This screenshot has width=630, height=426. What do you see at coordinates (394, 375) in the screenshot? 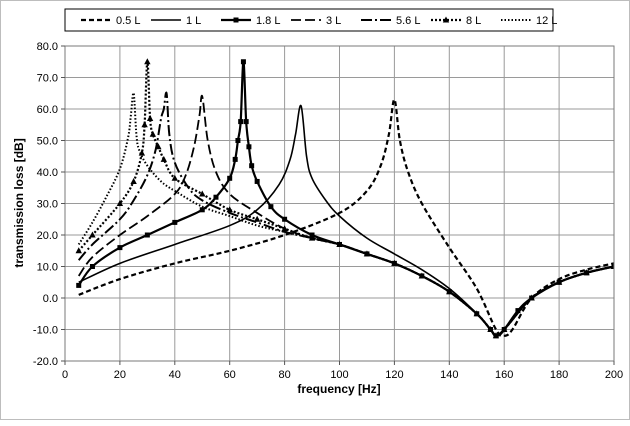
I see `x-tick-label: 120` at bounding box center [394, 375].